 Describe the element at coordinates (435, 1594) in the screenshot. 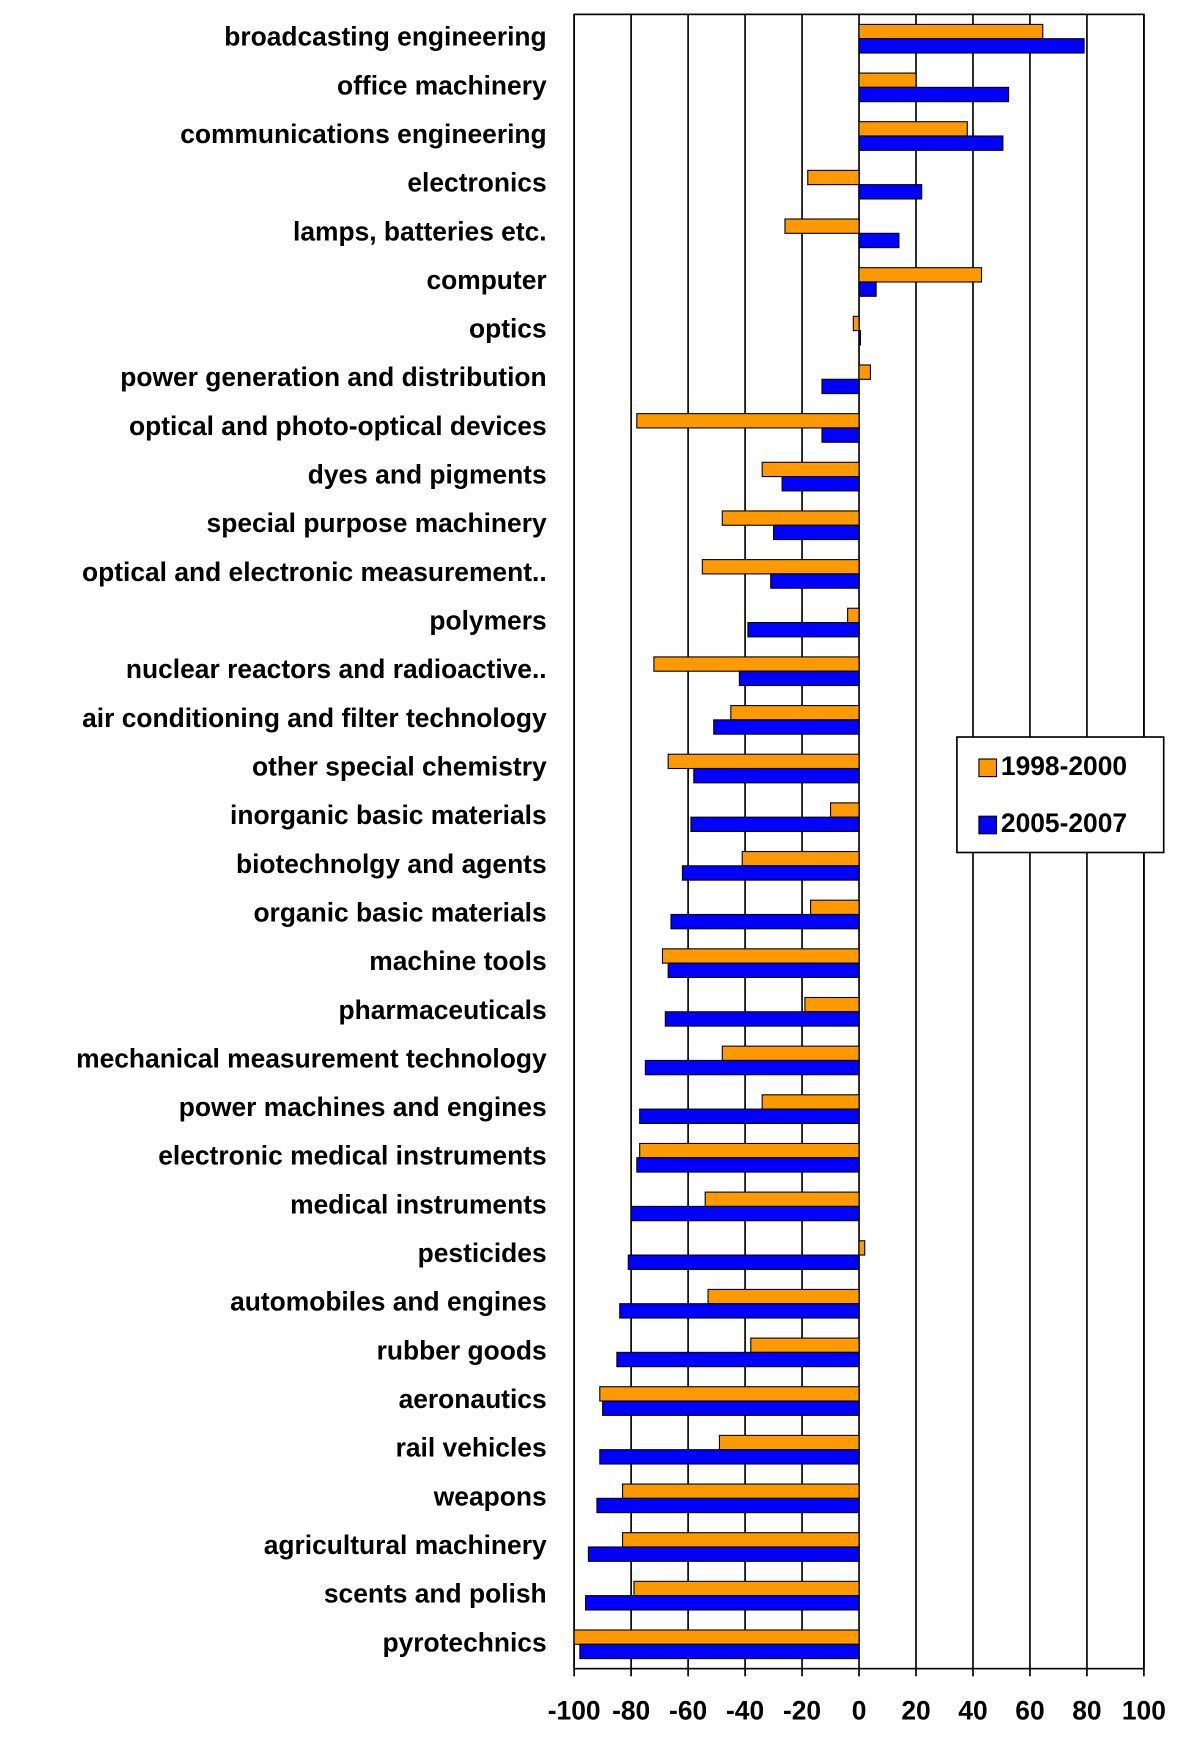

I see `y-tick-label: scents and polish` at that location.